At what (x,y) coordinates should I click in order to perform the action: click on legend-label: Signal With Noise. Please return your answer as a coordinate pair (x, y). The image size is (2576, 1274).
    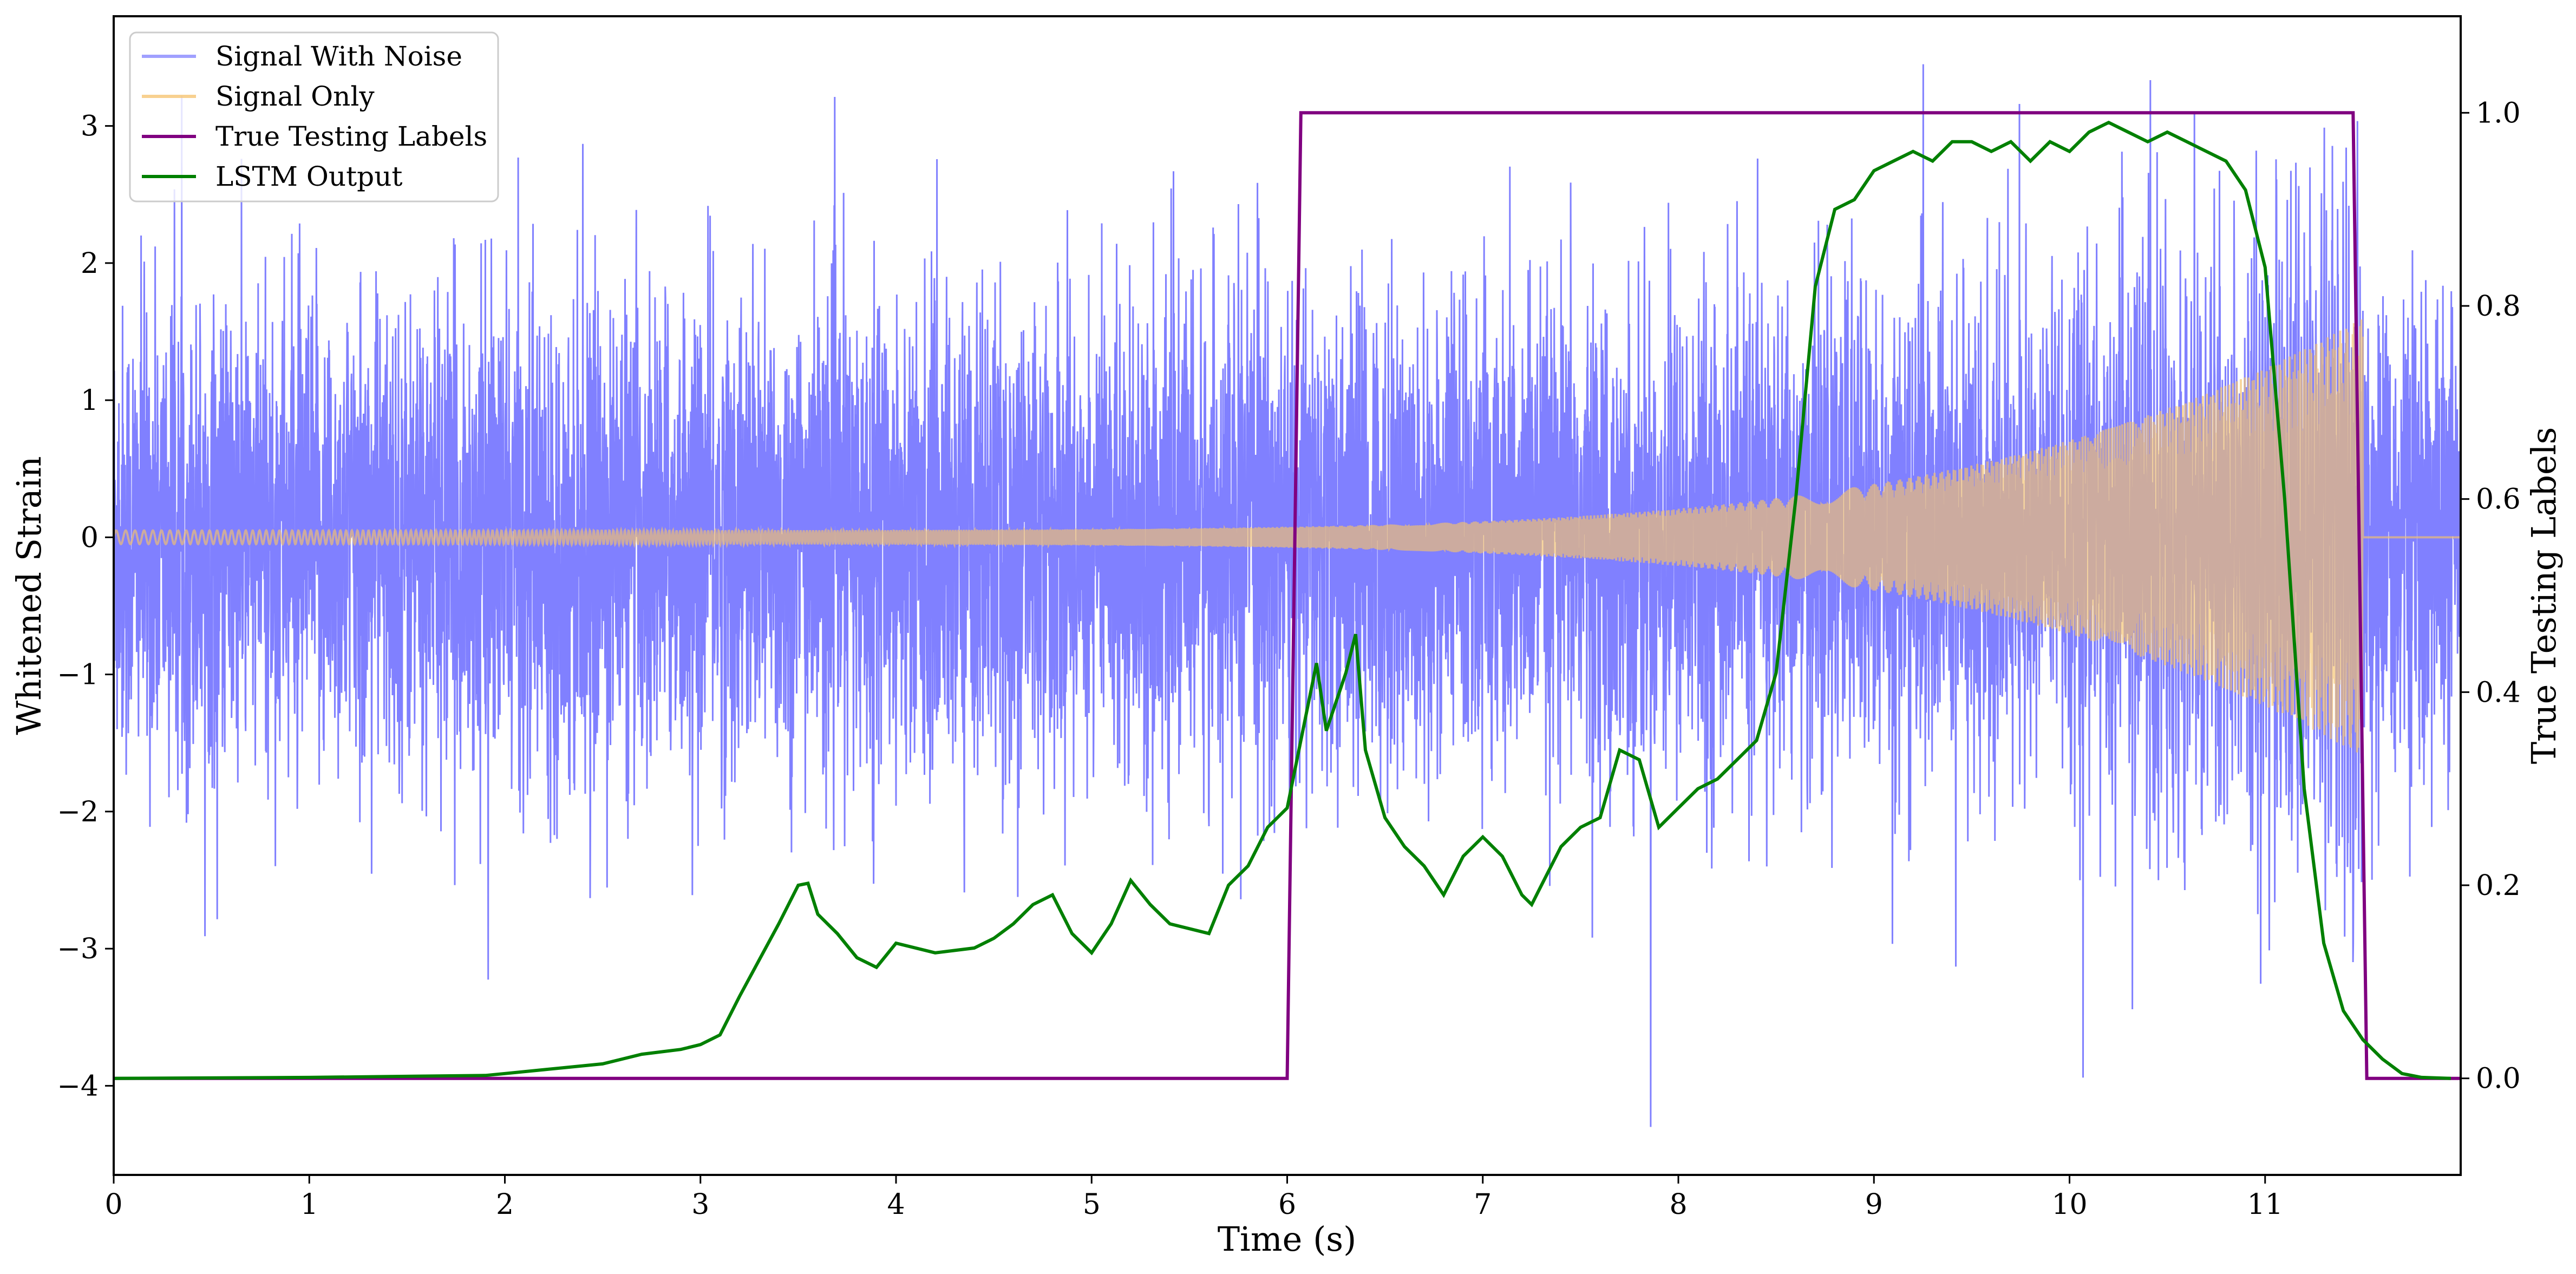
    Looking at the image, I should click on (338, 56).